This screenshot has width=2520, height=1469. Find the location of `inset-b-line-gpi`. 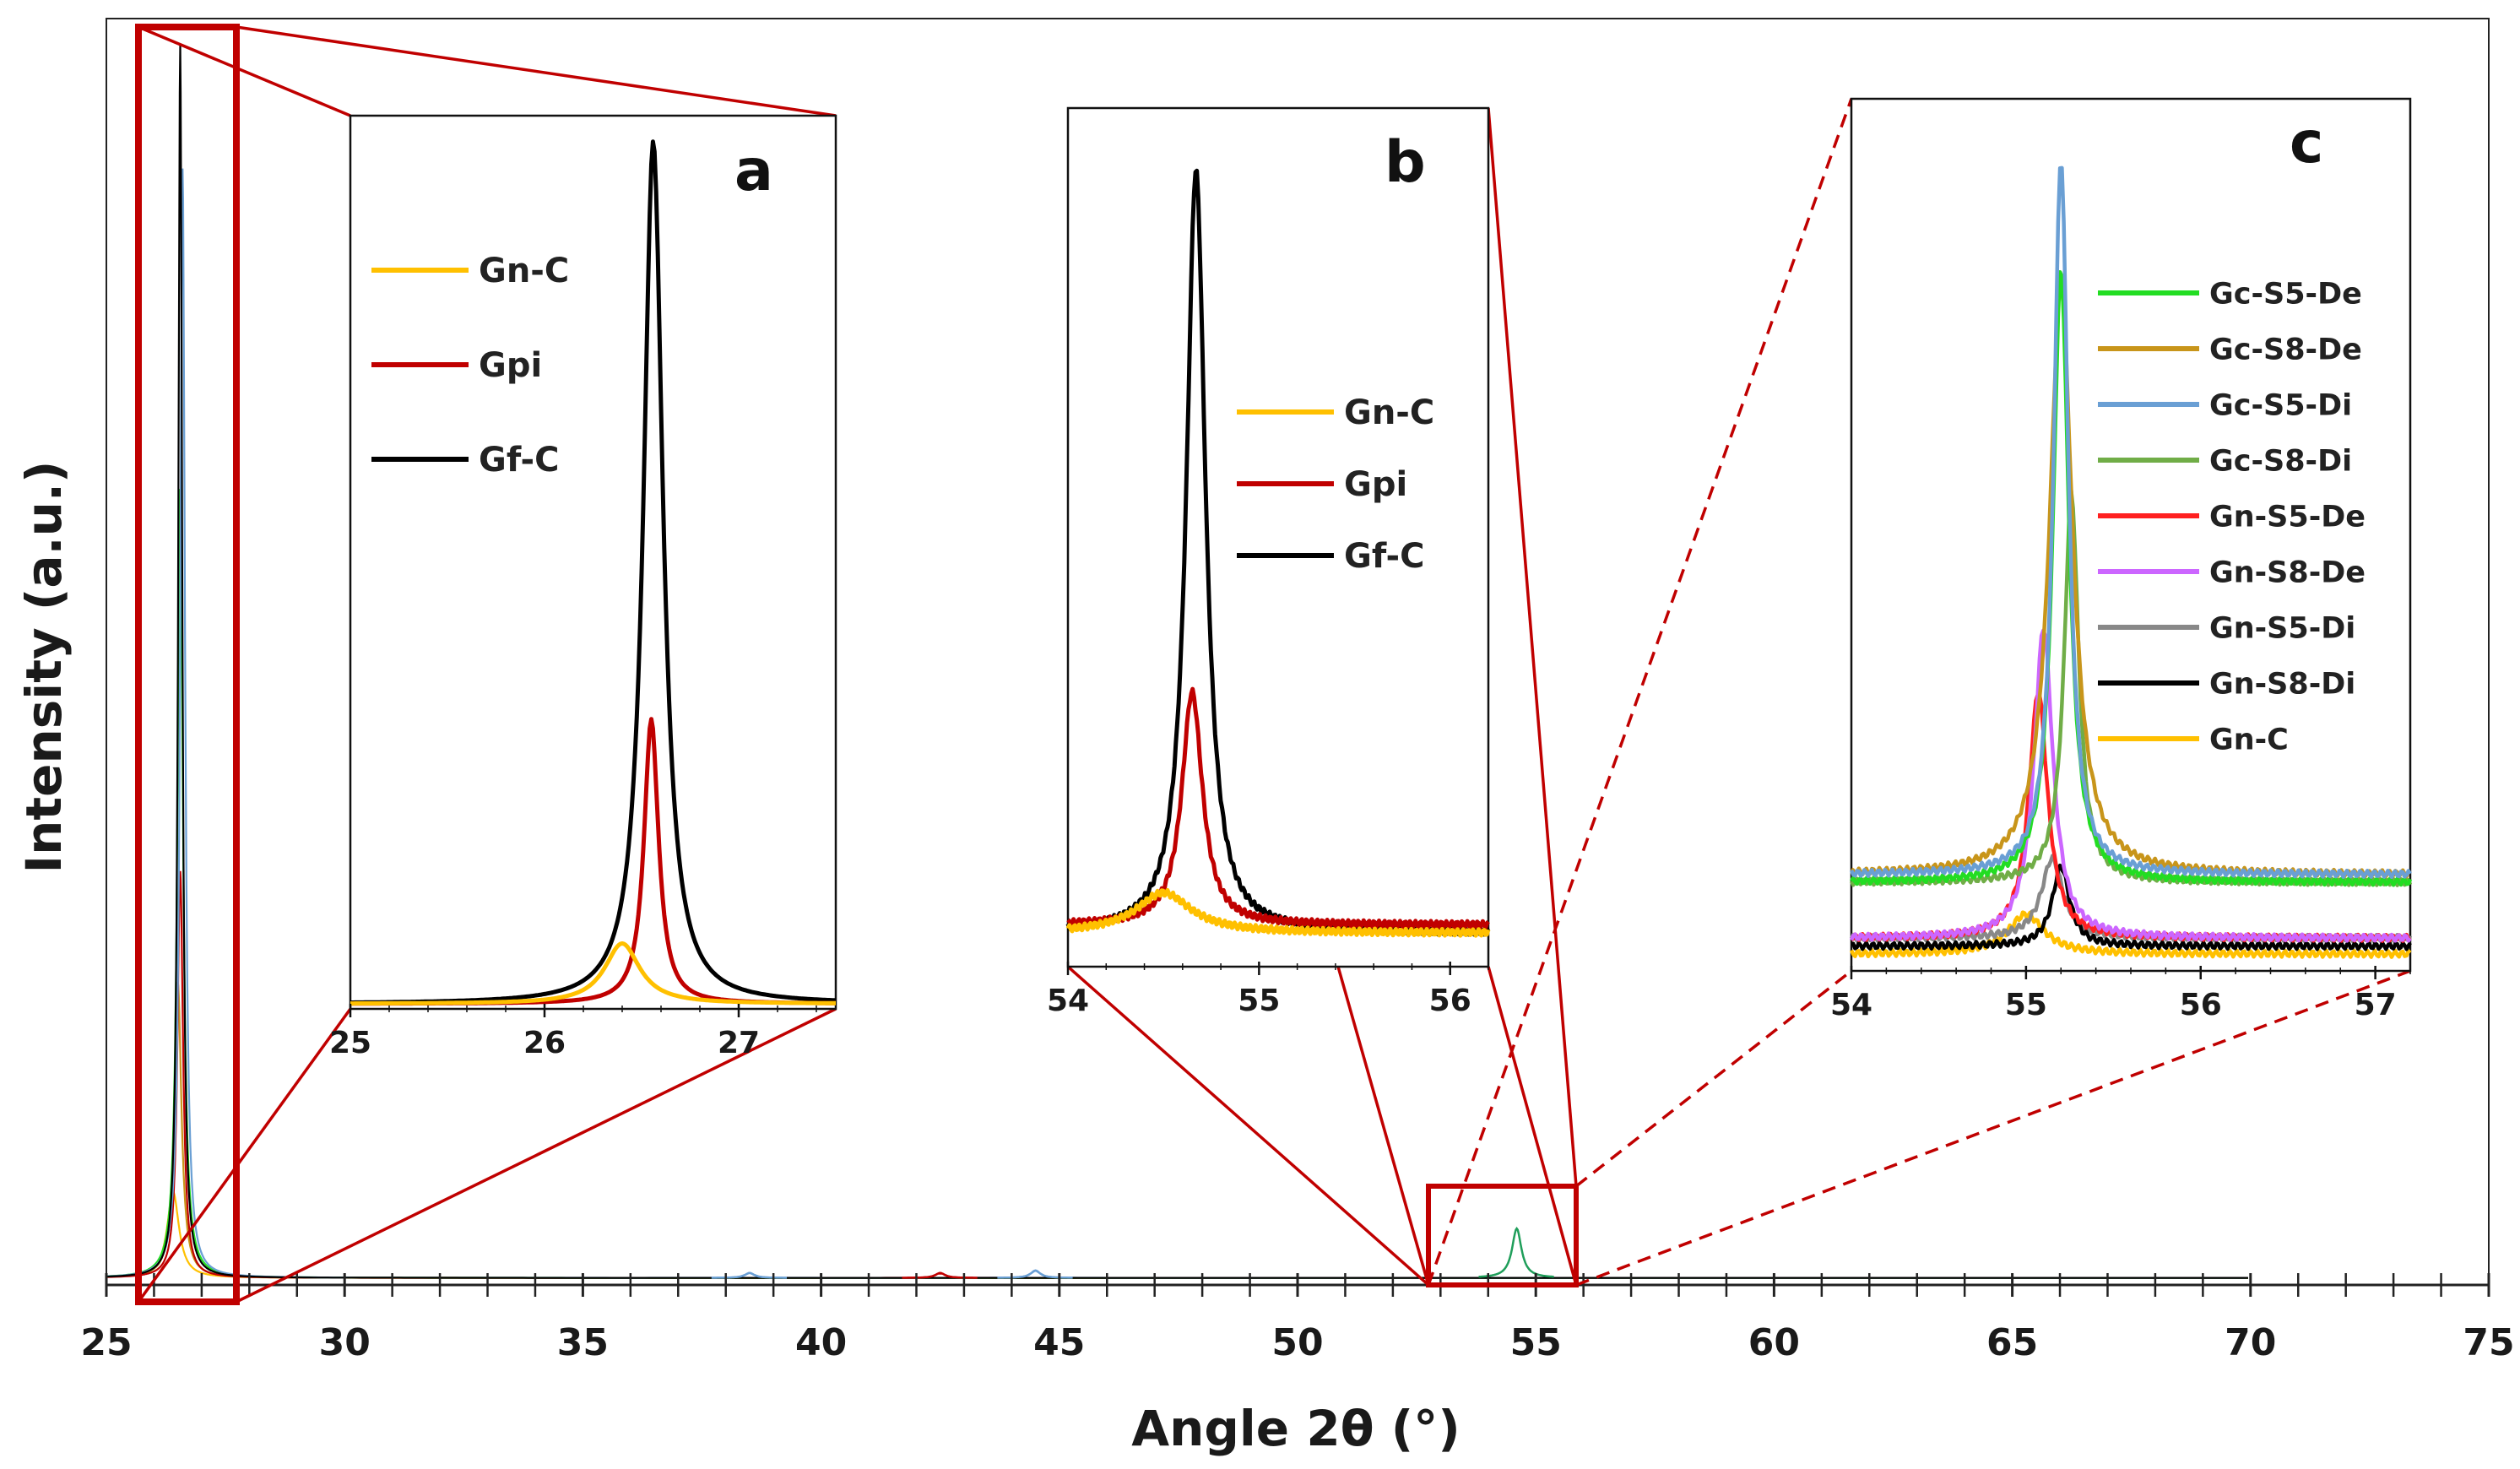

inset-b-line-gpi is located at coordinates (1278, 808).